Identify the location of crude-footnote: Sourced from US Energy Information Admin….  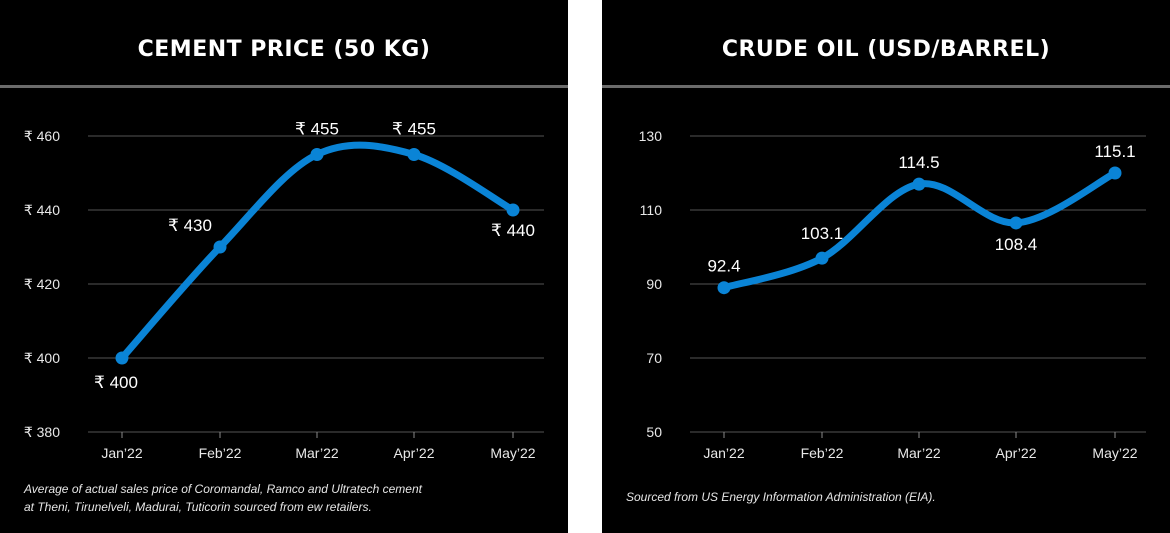
(886, 497).